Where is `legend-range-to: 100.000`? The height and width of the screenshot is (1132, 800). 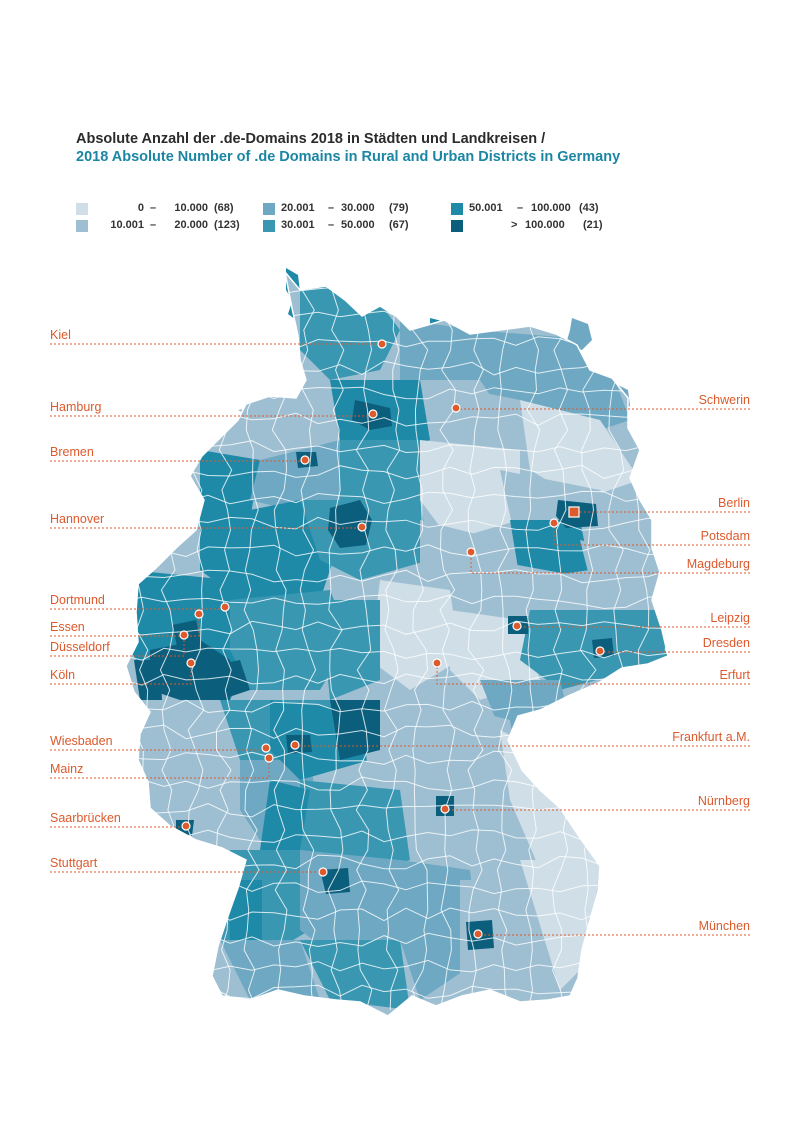
legend-range-to: 100.000 is located at coordinates (551, 208).